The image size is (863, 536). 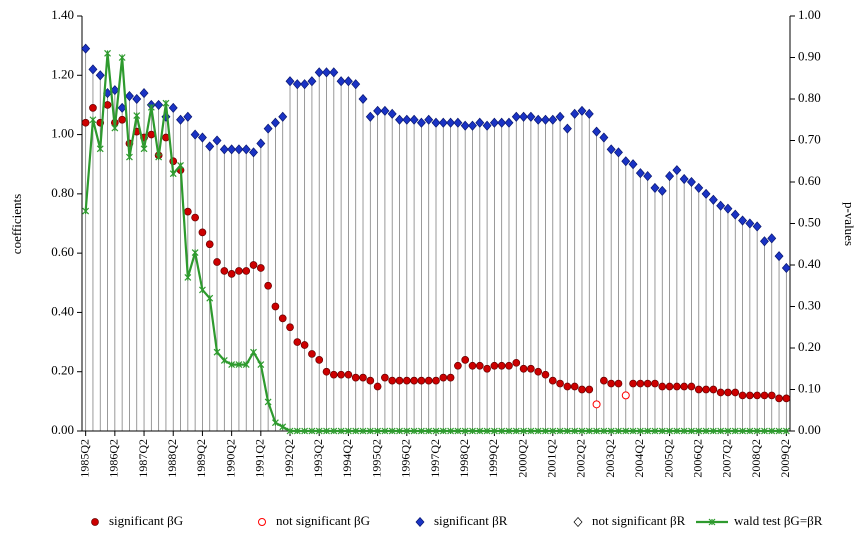 What do you see at coordinates (84, 458) in the screenshot?
I see `x-tick-label: 1985Q2` at bounding box center [84, 458].